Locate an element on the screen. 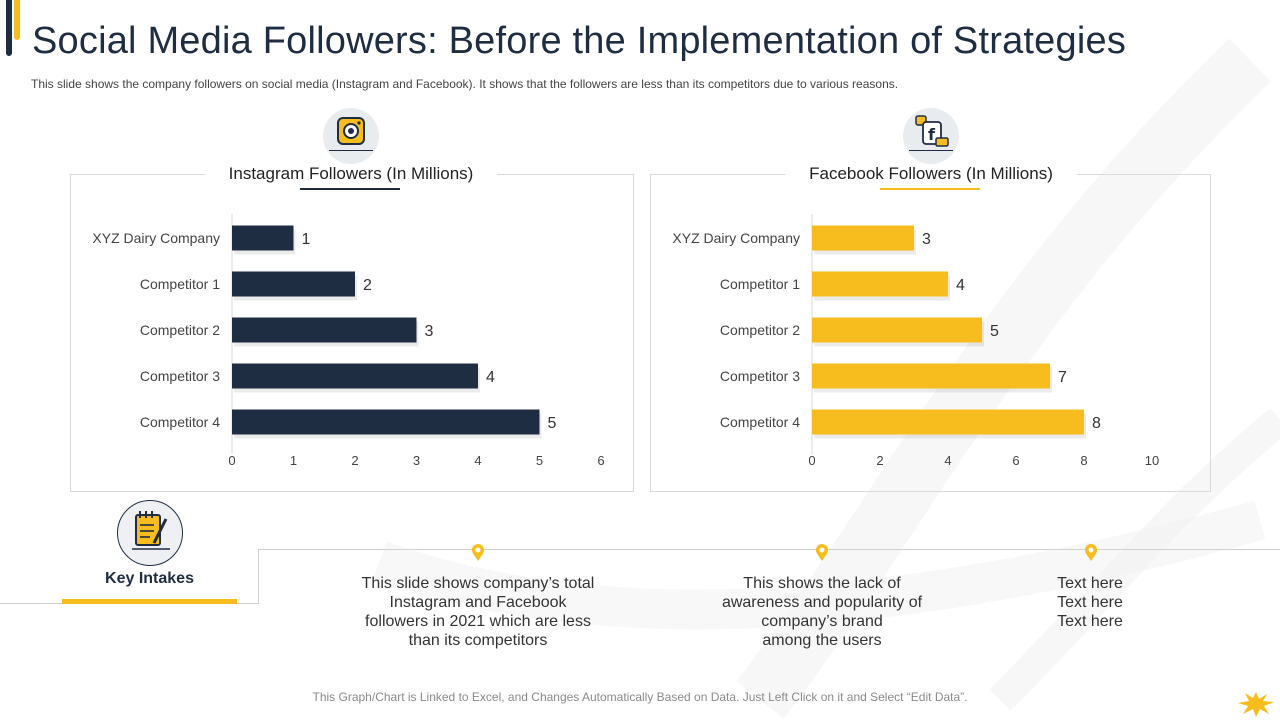  takeaway-line: Instagram and Facebook is located at coordinates (478, 602).